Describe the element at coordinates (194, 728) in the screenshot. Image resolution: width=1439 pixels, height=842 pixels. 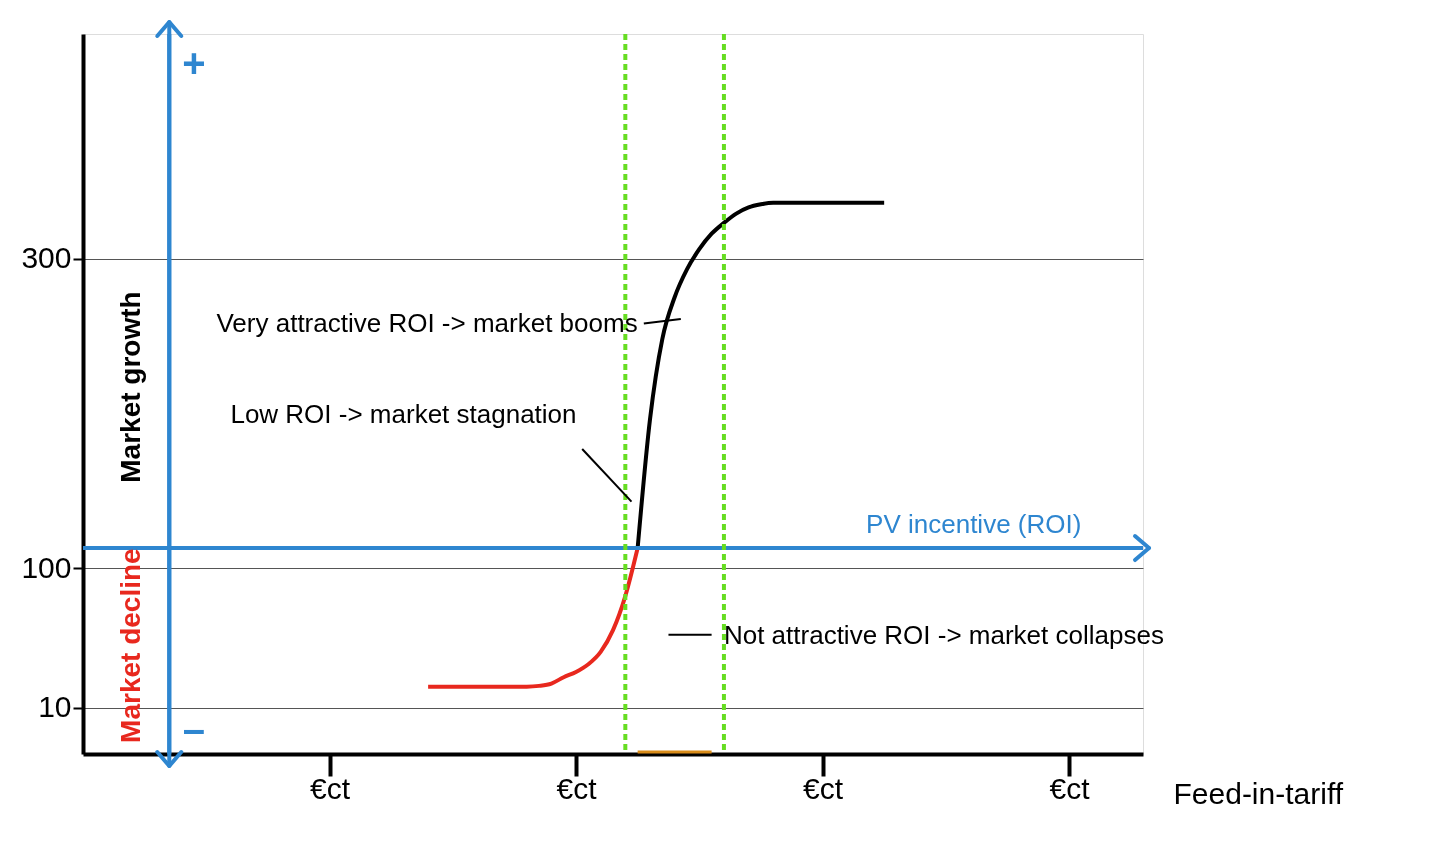
I see `annotation: –` at that location.